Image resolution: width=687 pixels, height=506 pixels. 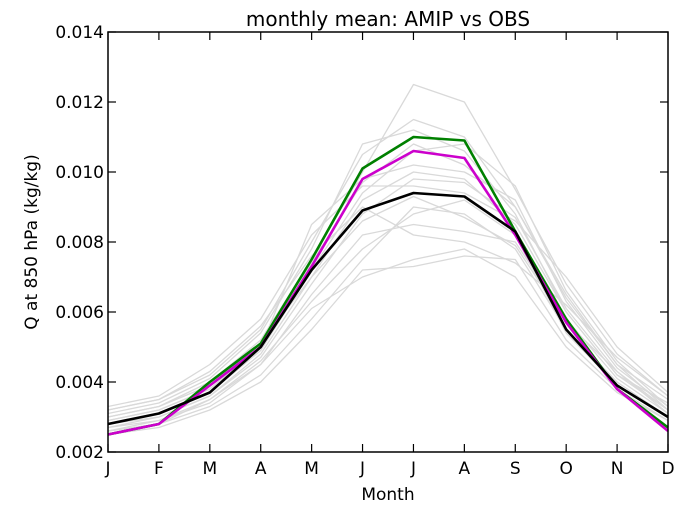 What do you see at coordinates (667, 469) in the screenshot?
I see `x-tick-label: D` at bounding box center [667, 469].